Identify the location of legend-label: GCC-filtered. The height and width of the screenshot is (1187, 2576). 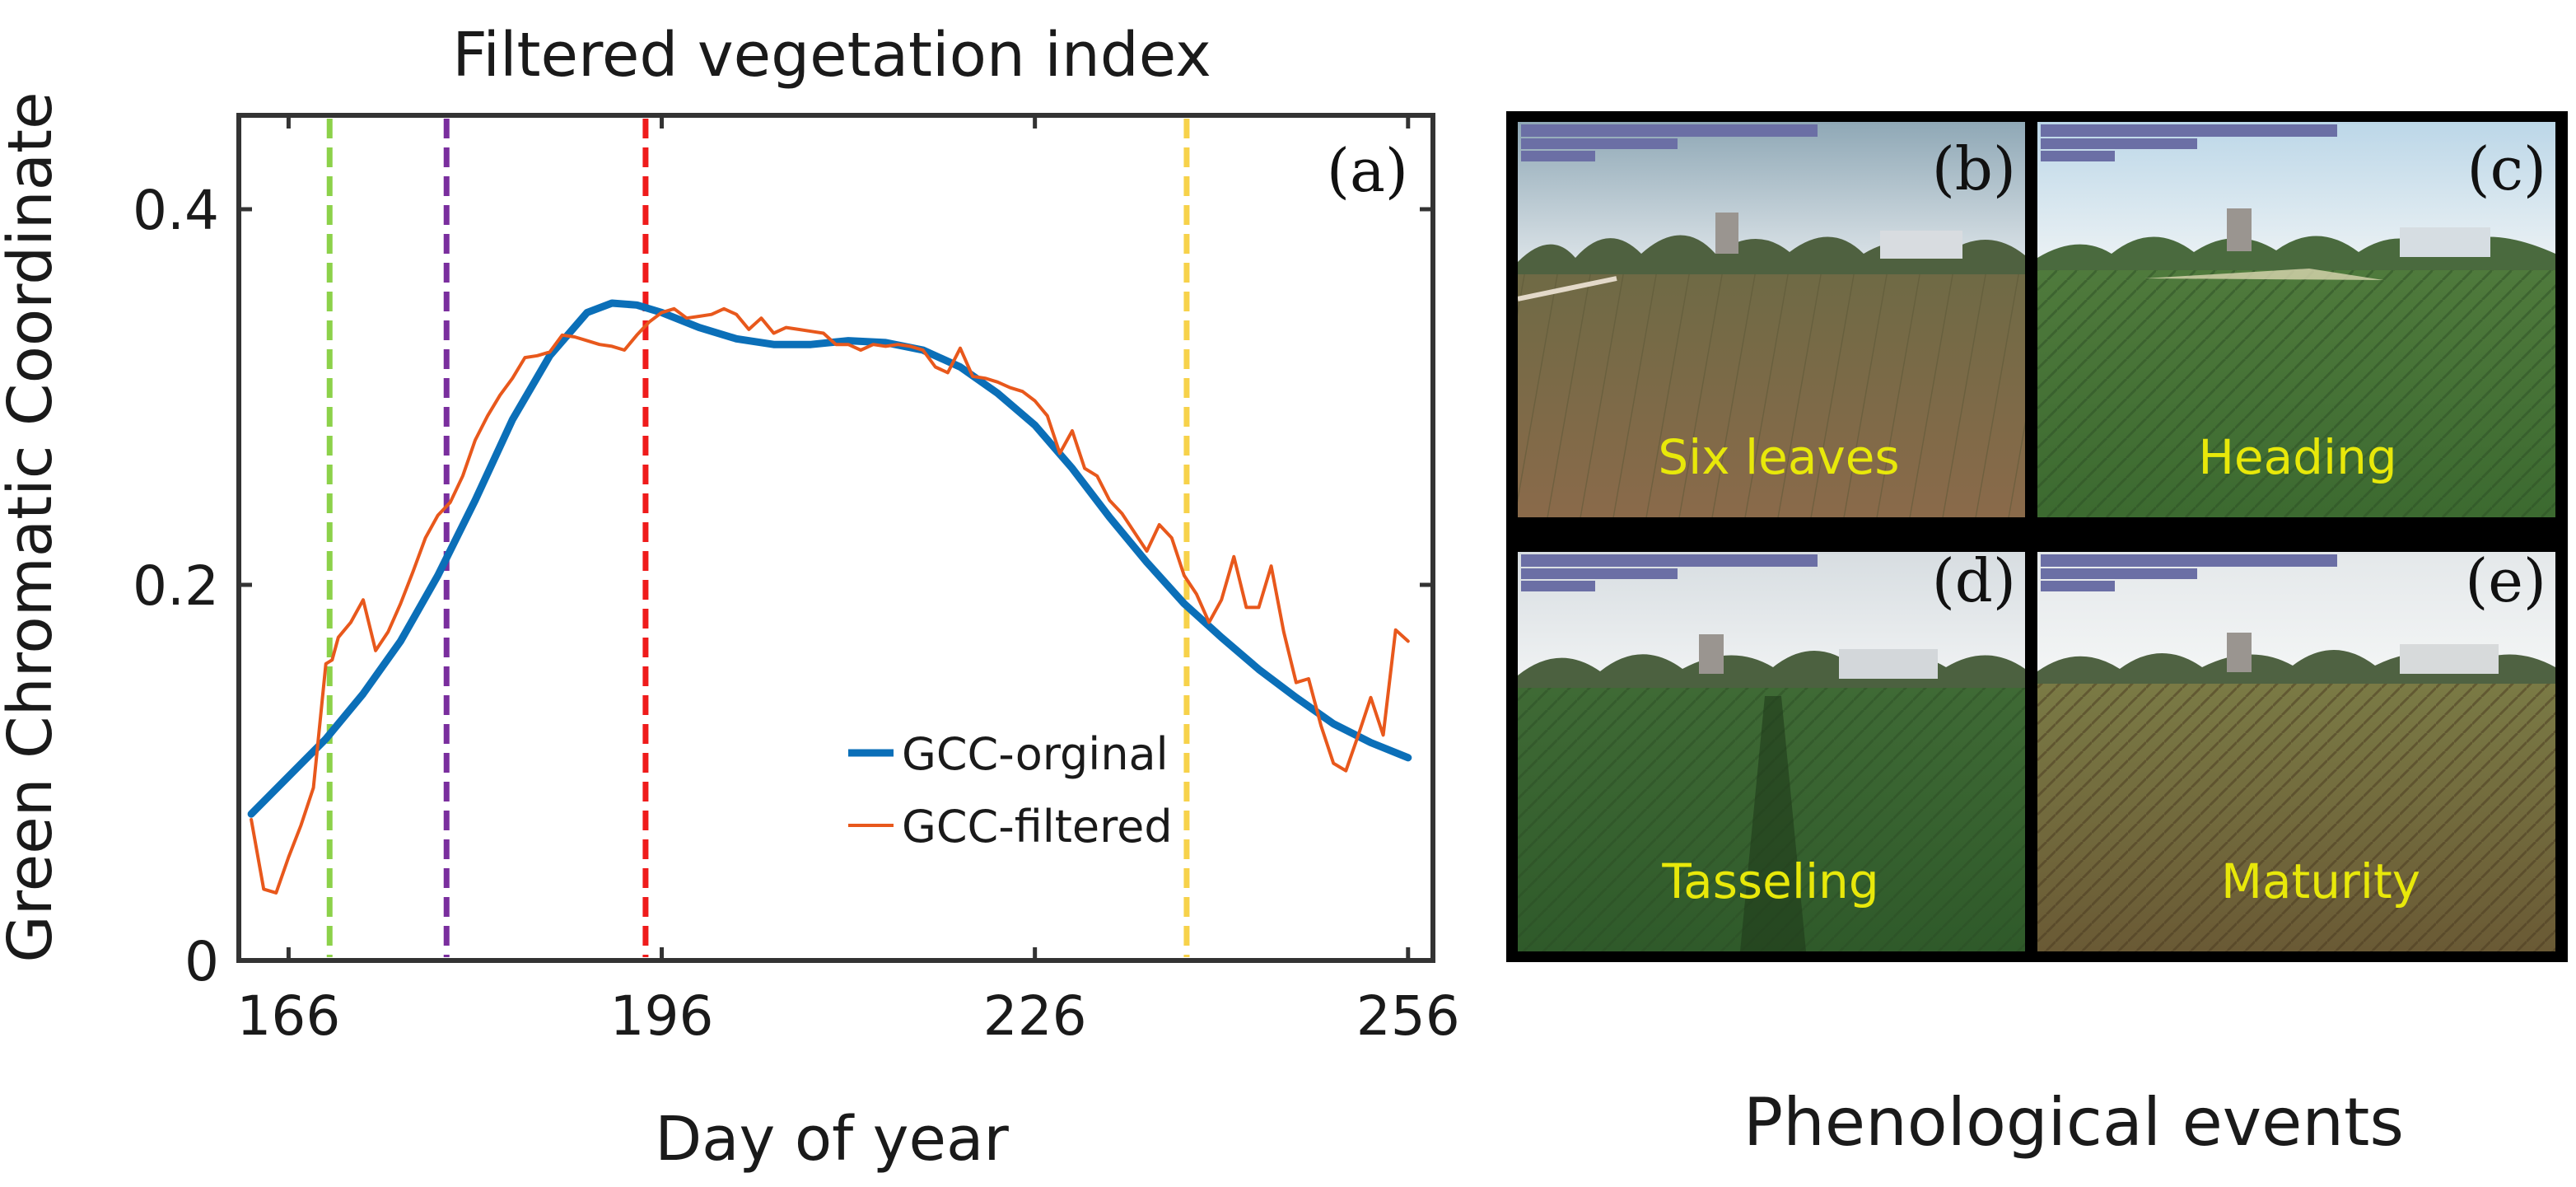
(1037, 827).